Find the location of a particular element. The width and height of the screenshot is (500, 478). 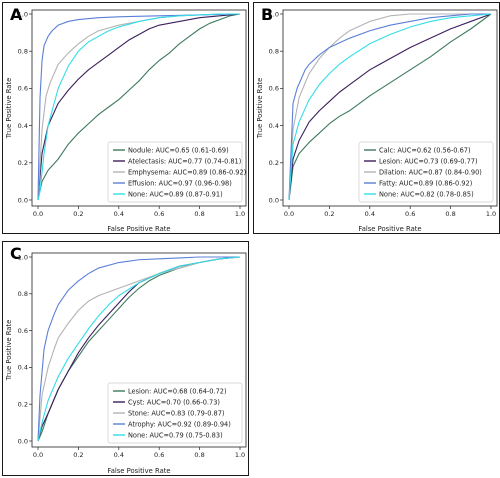

legend-entry: None: AUC=0.89 (0.87-0.91) is located at coordinates (175, 194).